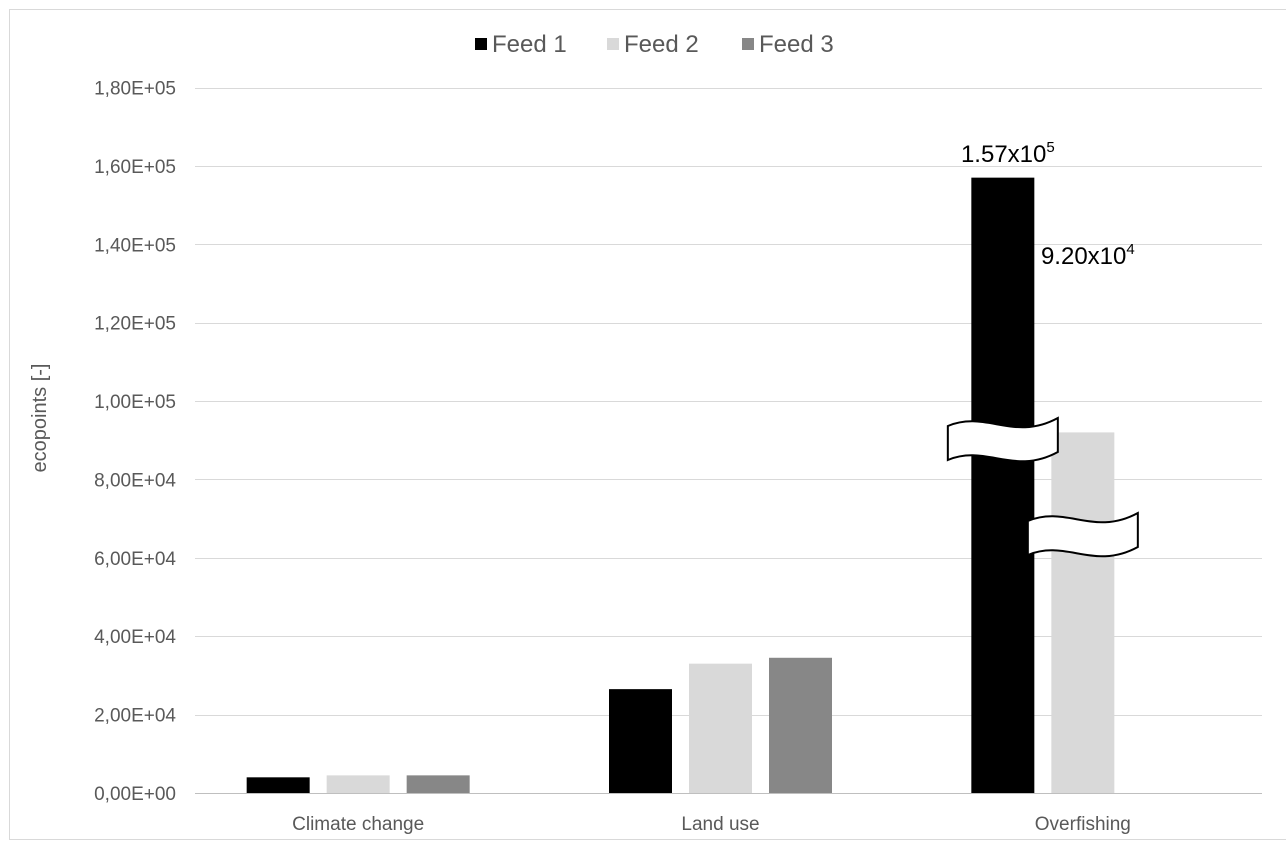  I want to click on y-tick-label: 1,80E+05, so click(135, 89).